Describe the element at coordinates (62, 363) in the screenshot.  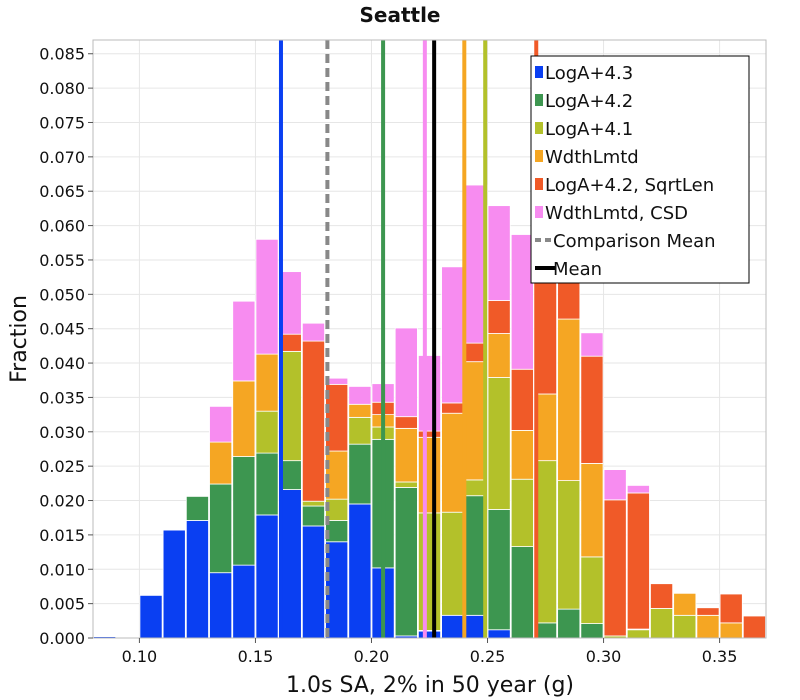
I see `y-tick-label: 0.040` at that location.